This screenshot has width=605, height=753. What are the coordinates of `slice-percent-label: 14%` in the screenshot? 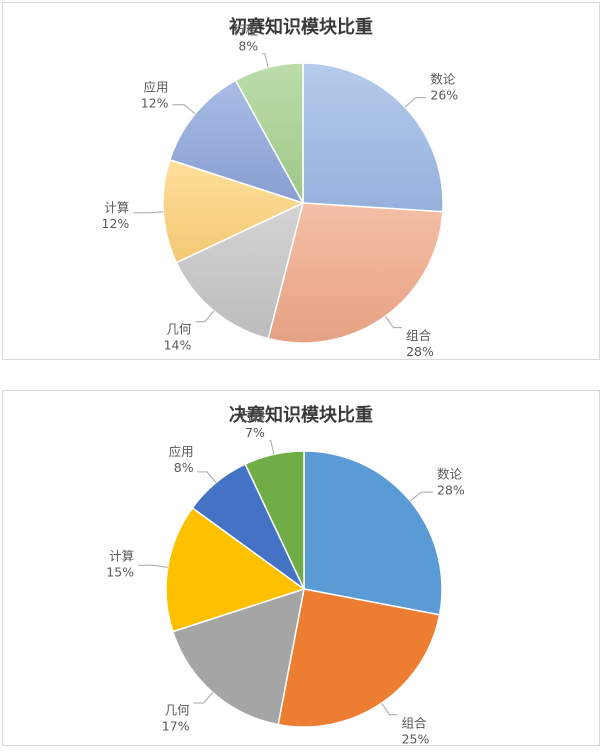 It's located at (178, 345).